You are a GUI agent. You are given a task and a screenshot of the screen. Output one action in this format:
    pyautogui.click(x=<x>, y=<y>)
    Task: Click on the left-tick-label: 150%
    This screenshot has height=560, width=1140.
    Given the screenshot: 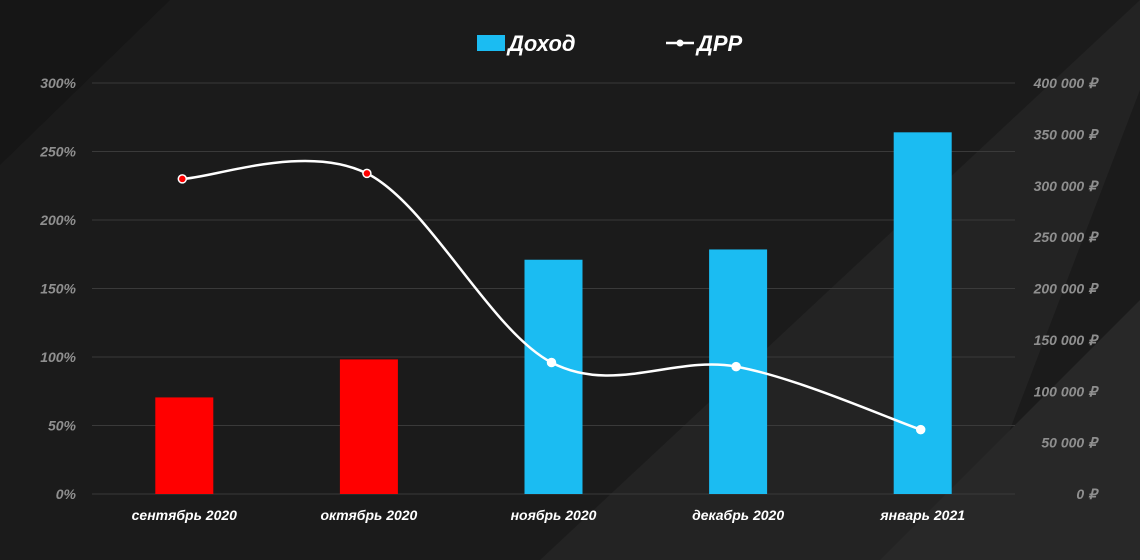 What is the action you would take?
    pyautogui.click(x=58, y=289)
    